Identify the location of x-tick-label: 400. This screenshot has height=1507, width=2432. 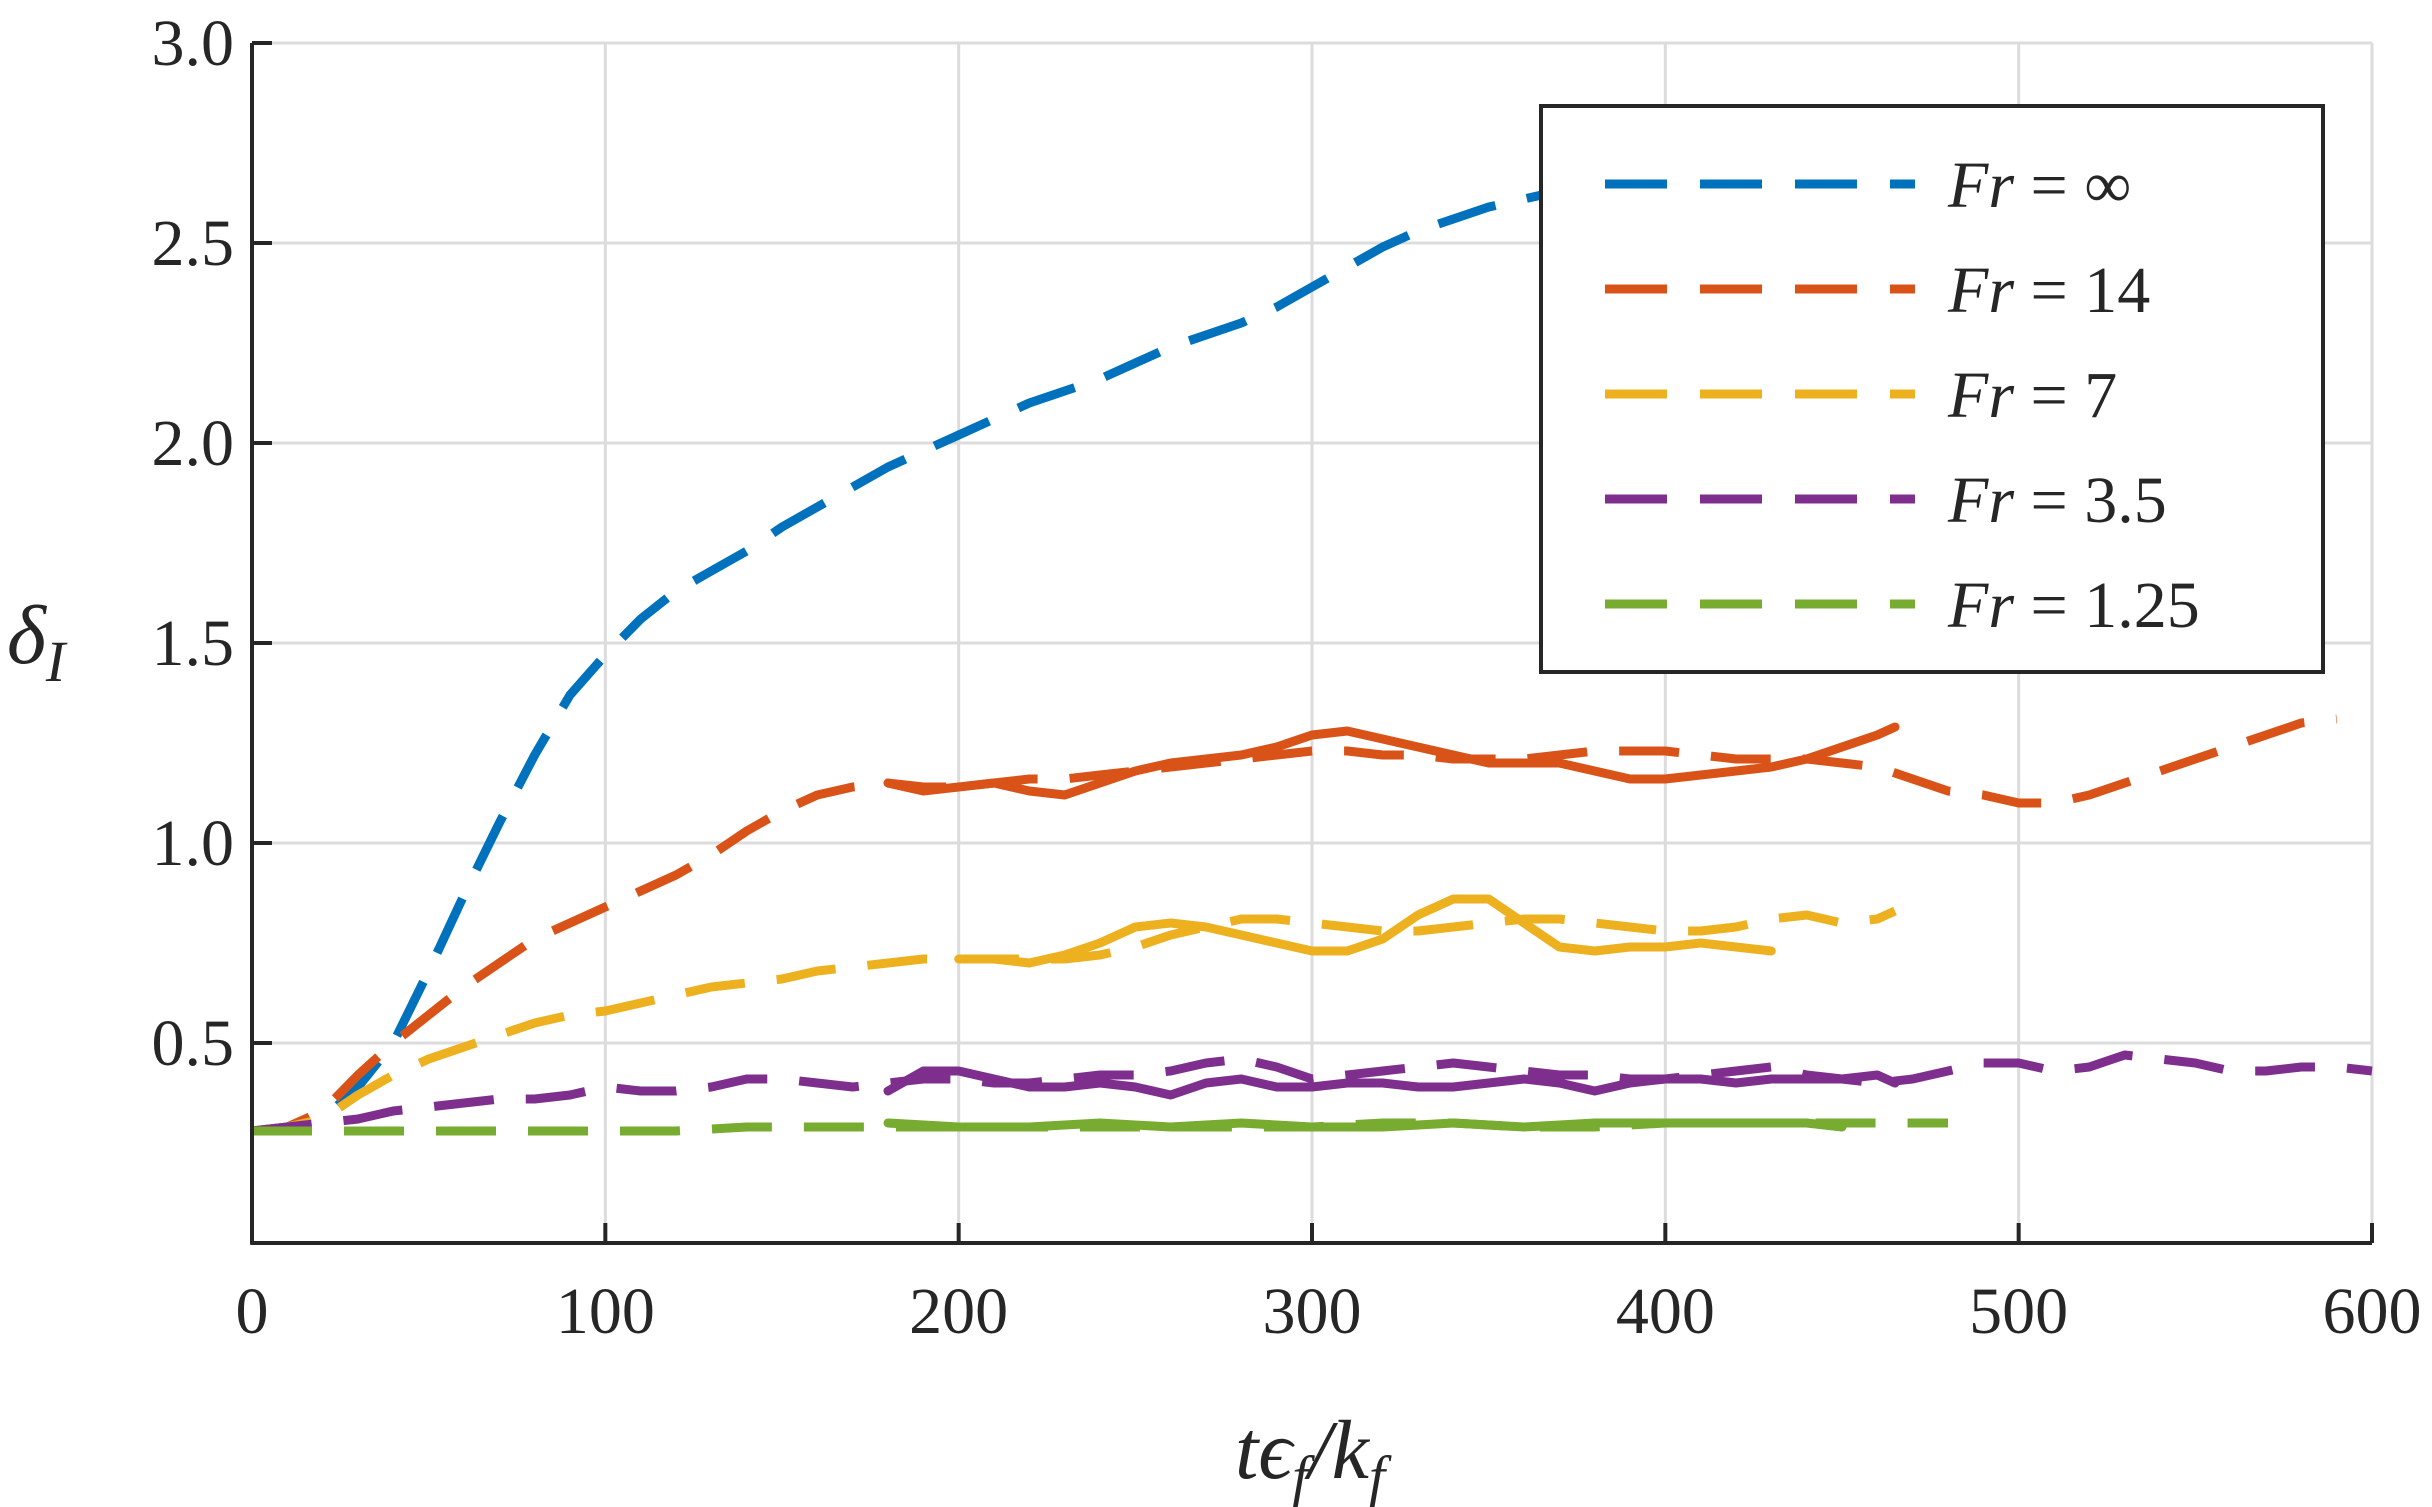
(1665, 1311).